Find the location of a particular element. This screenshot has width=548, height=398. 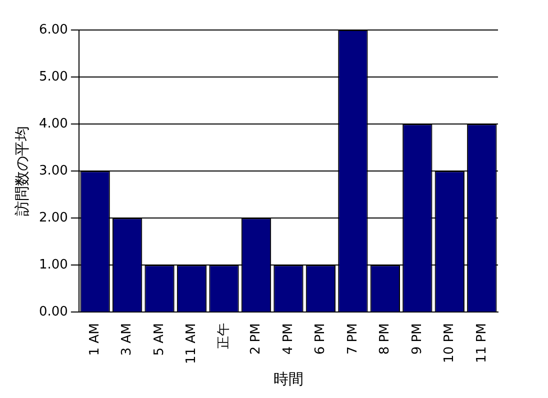

y-tick-label: 2.00 is located at coordinates (53, 218).